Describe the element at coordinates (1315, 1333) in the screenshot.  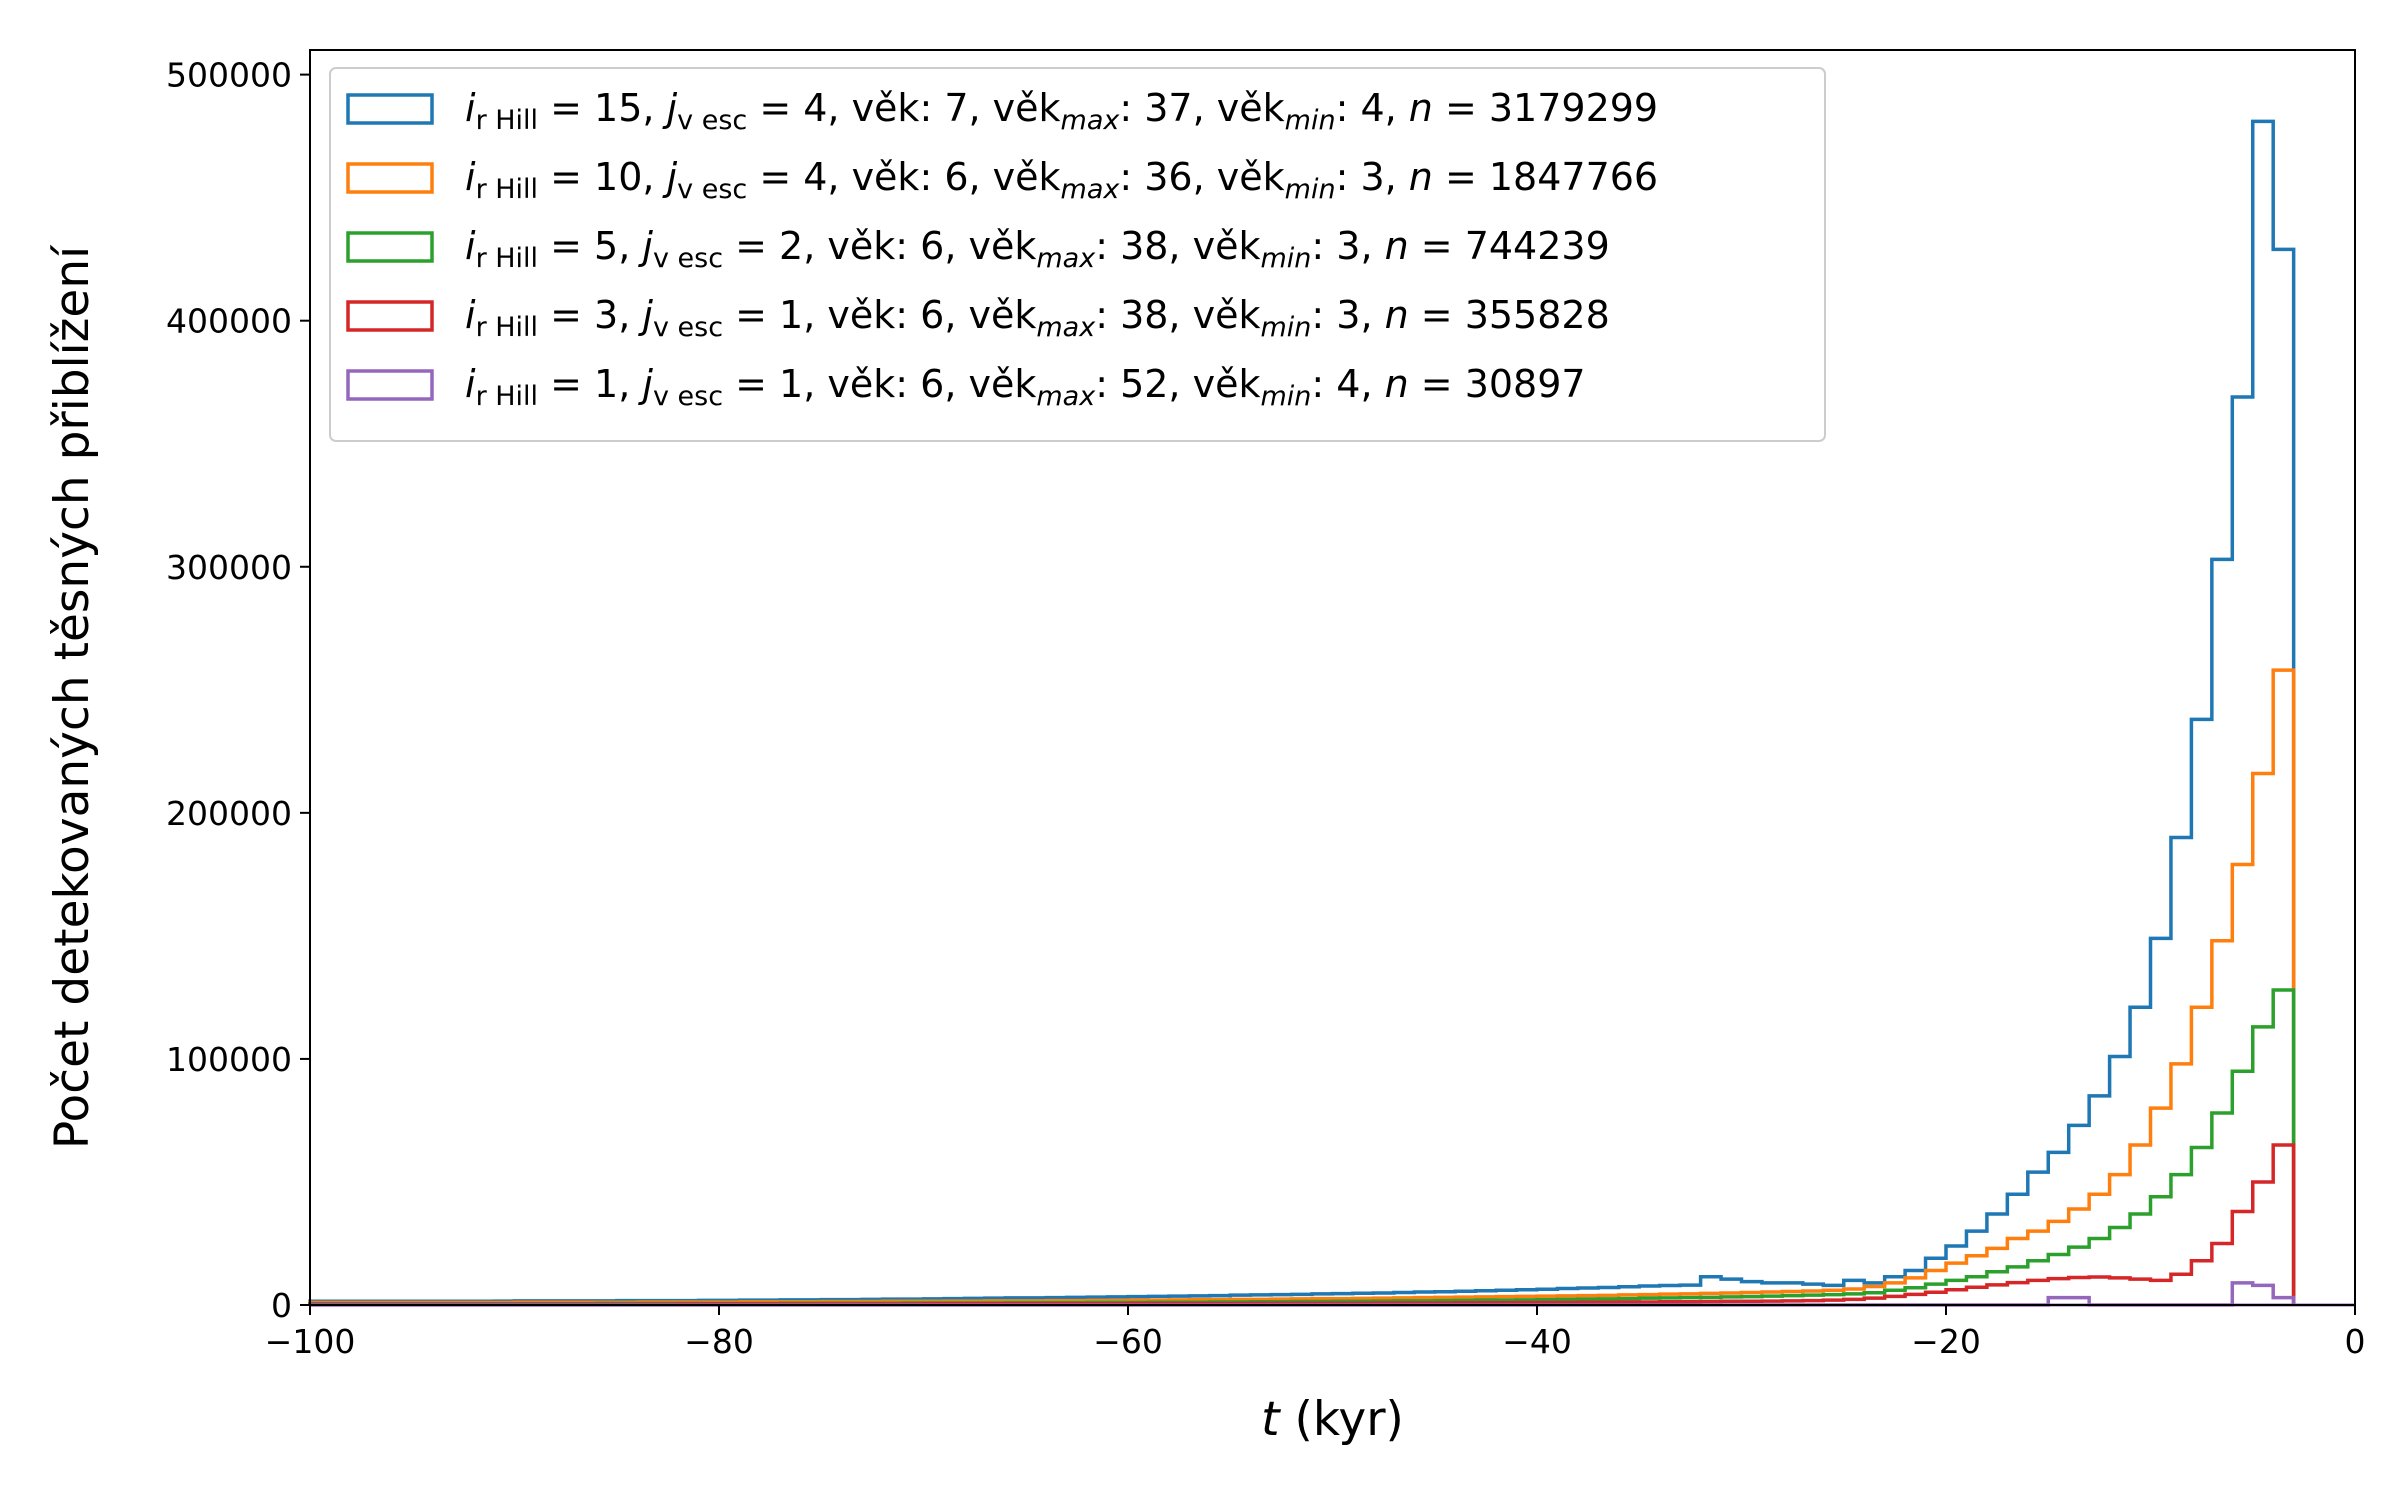
I see `x-axis-ticks: −100 −80 −60 −40 −20 0` at that location.